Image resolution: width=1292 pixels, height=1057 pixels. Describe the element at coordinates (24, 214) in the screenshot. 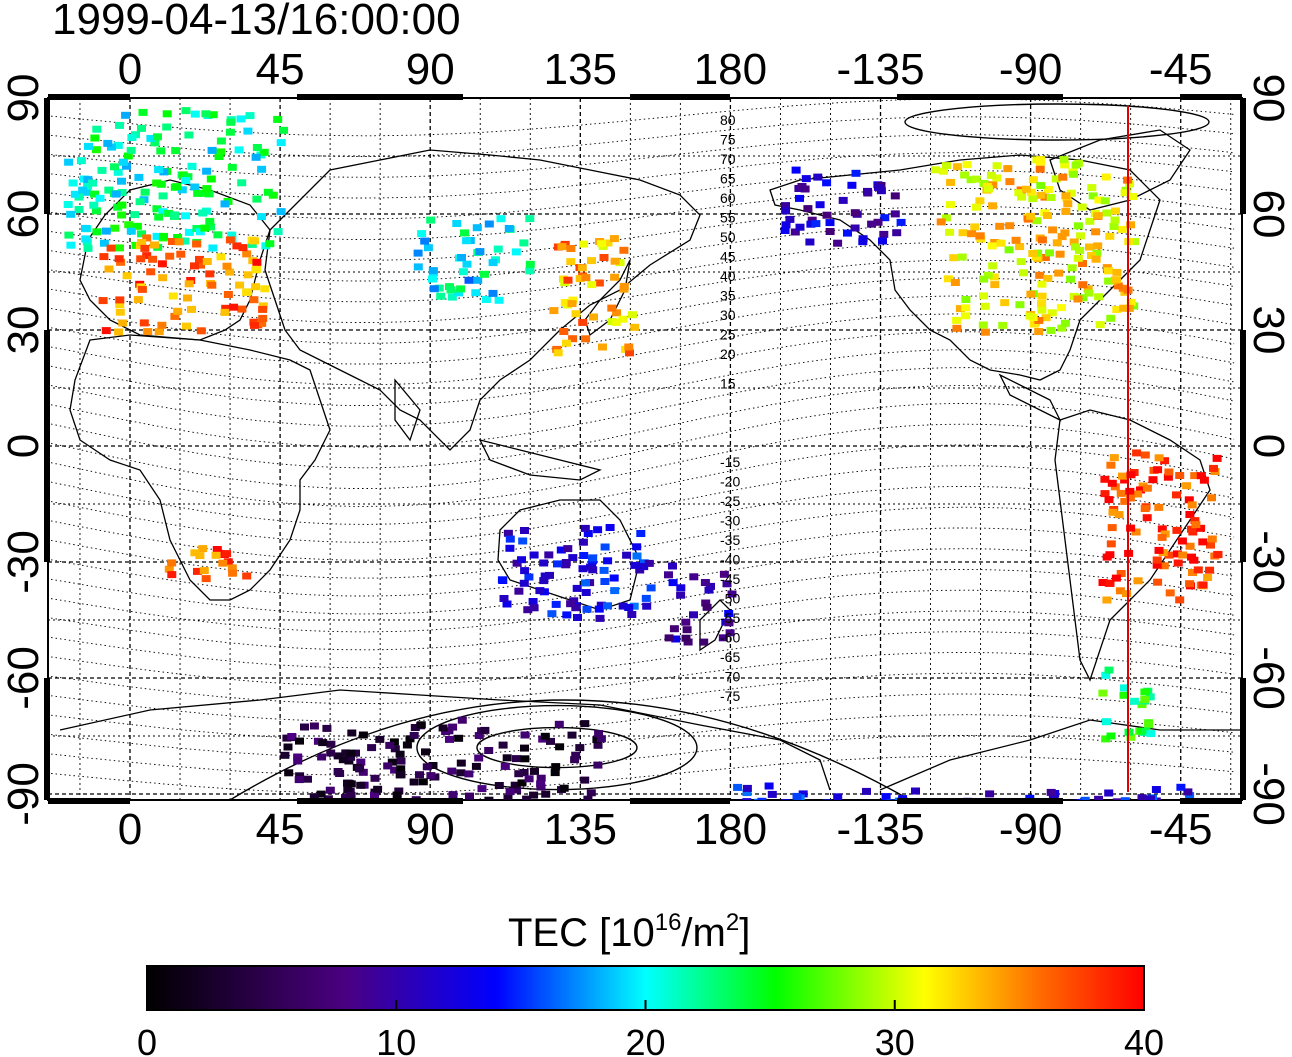

I see `left-lat-label: 60` at that location.